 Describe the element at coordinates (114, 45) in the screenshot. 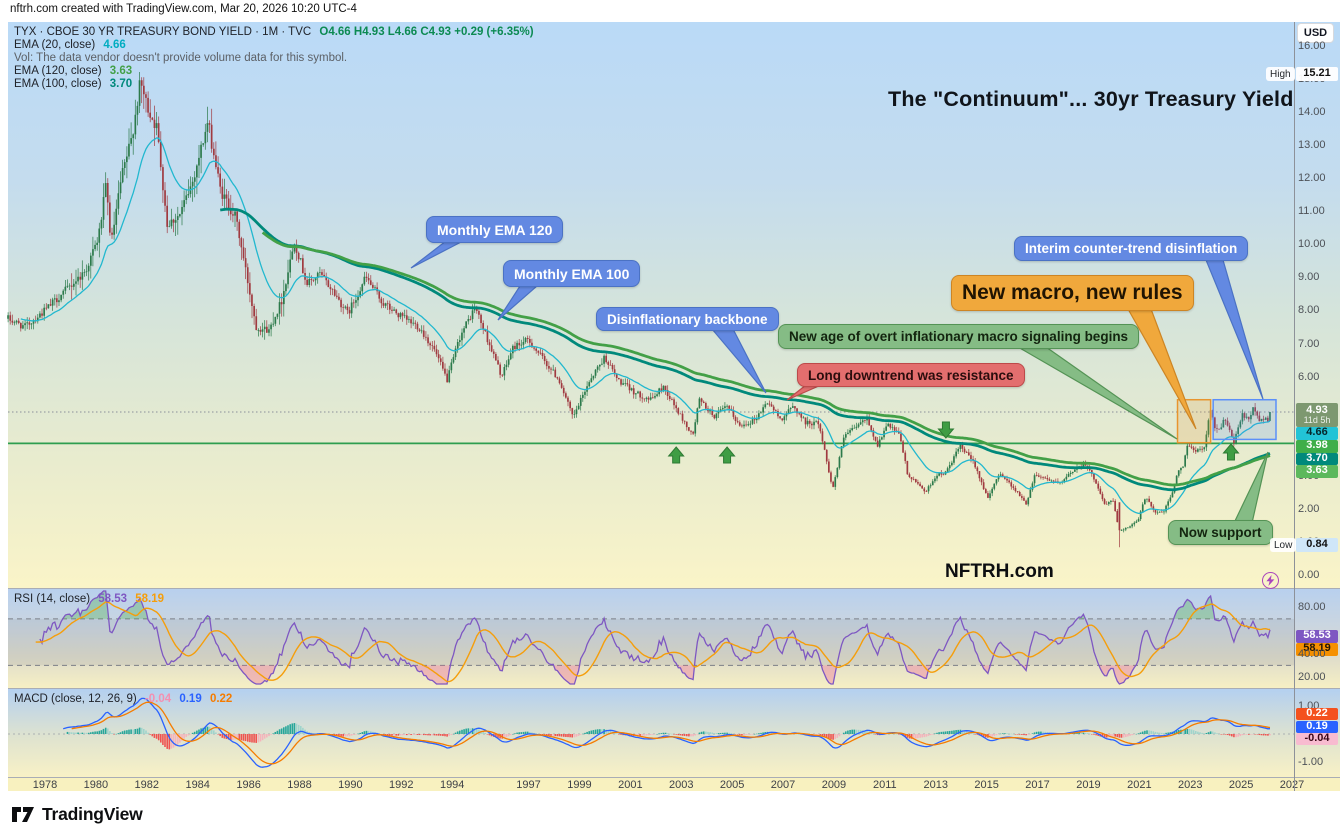

I see `ema20-value: 4.66` at that location.